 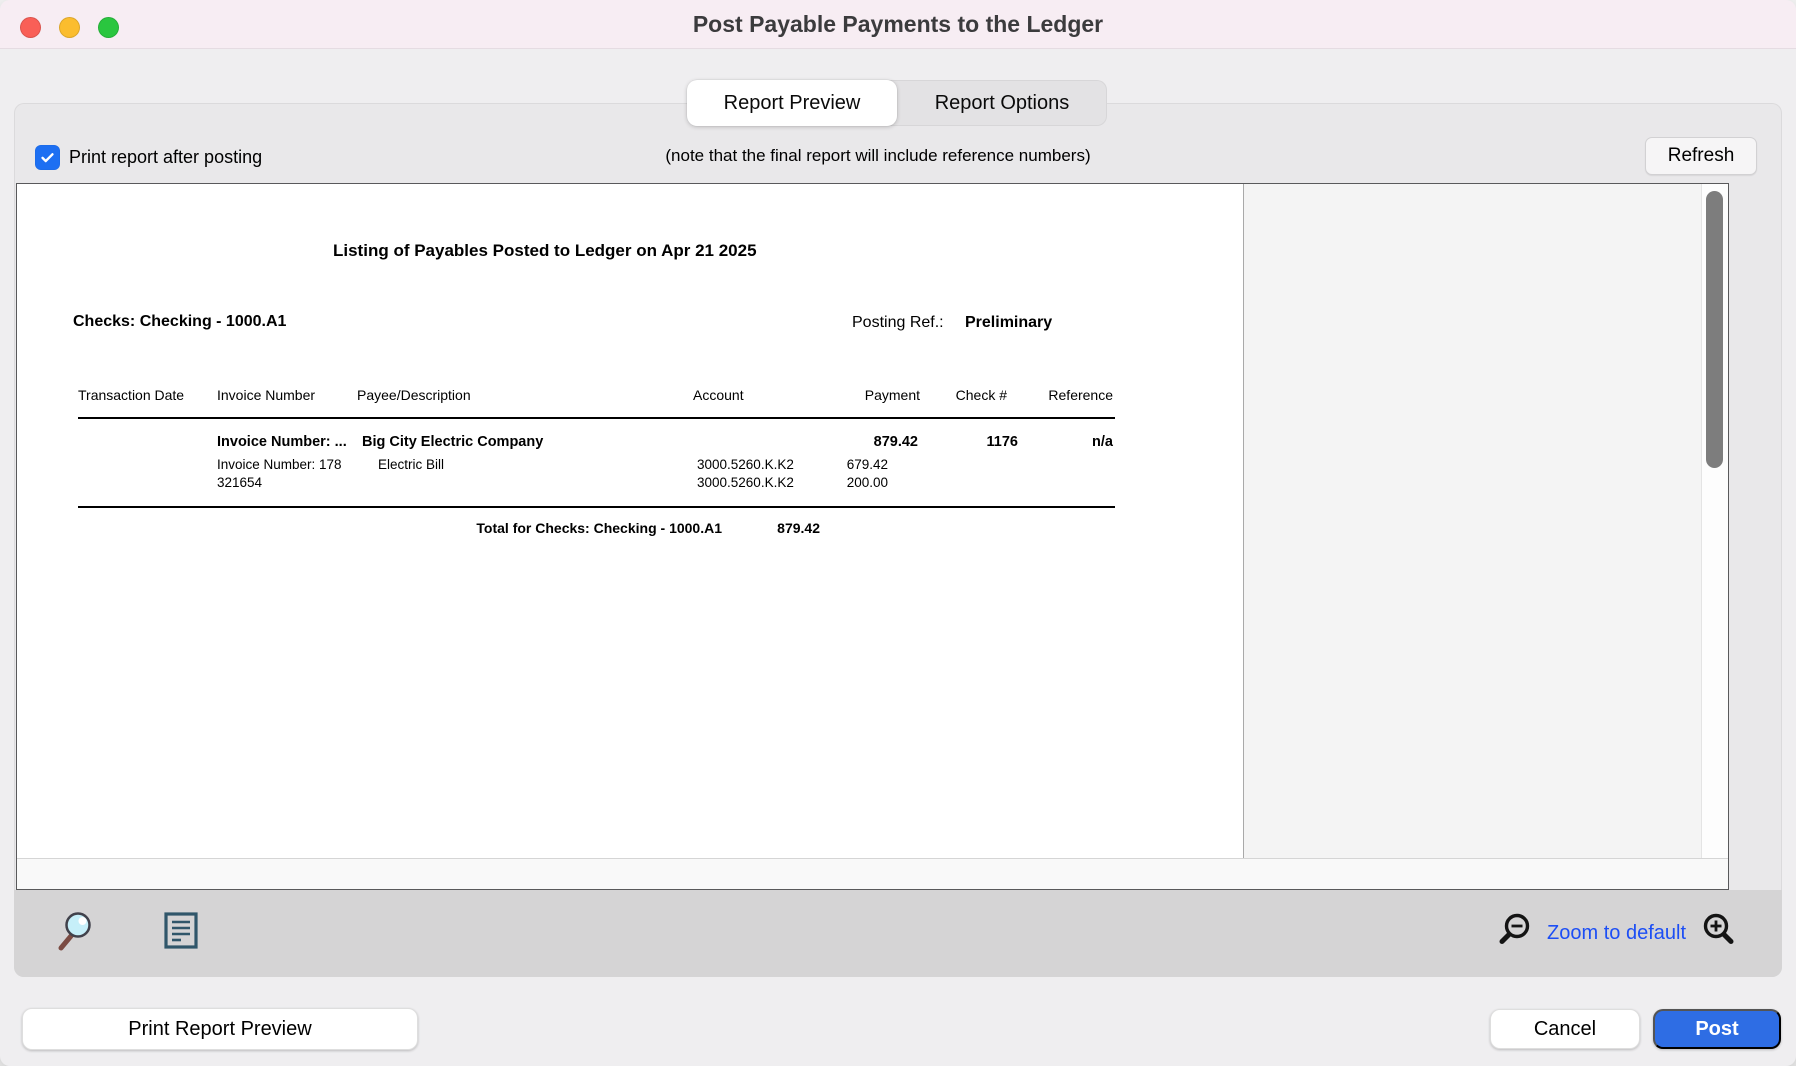 I want to click on vertical-scrollbar-thumb, so click(x=1714, y=329).